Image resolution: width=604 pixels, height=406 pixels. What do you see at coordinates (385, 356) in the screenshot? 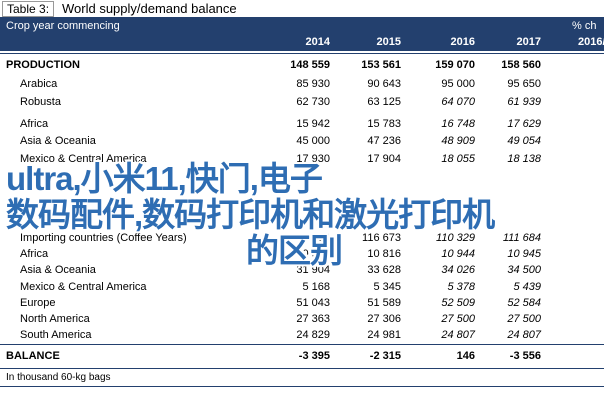
I see `cell: -2 315` at bounding box center [385, 356].